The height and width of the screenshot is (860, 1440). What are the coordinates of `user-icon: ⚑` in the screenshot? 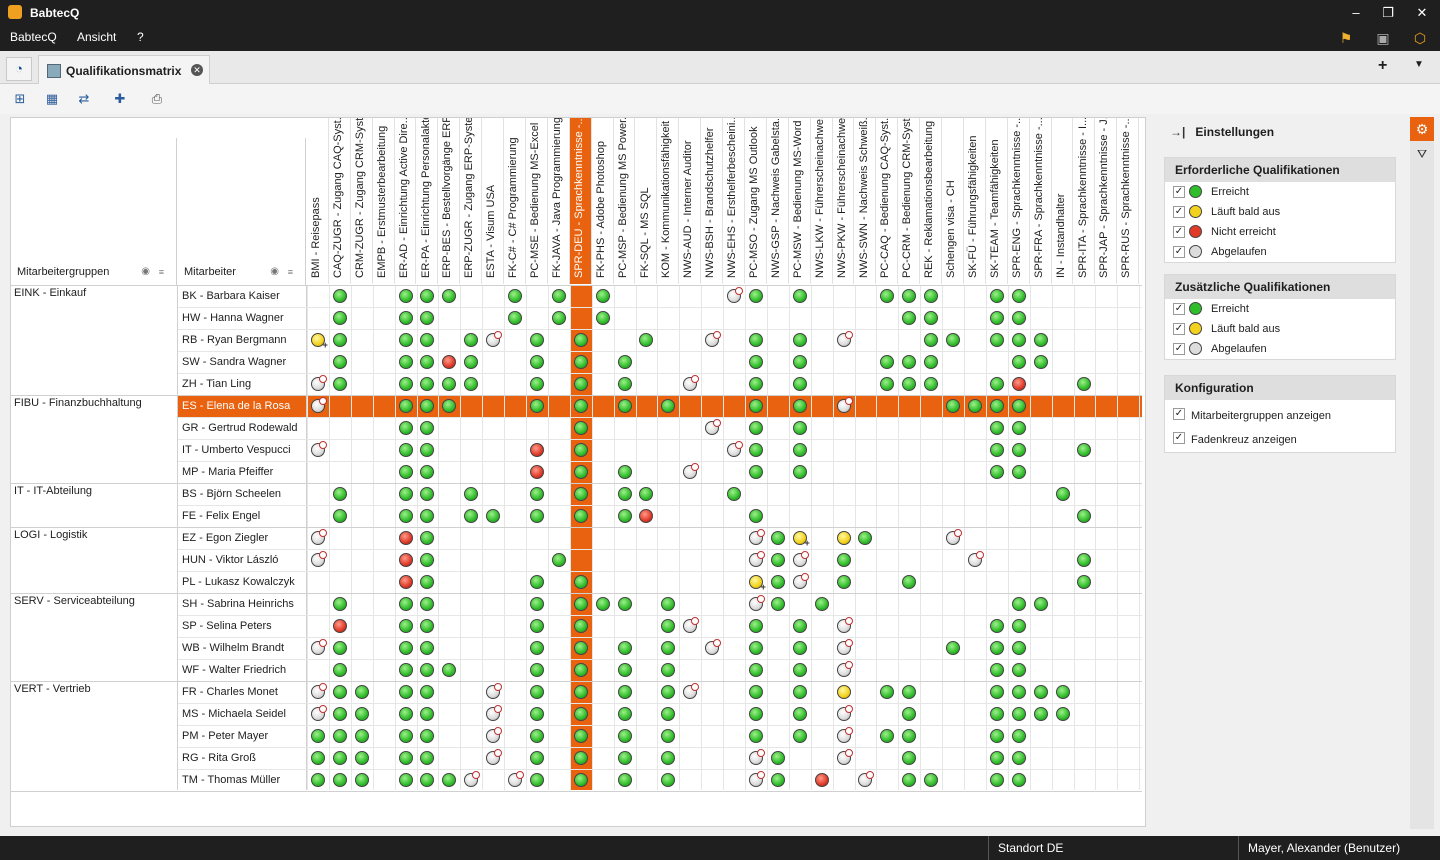 It's located at (1346, 38).